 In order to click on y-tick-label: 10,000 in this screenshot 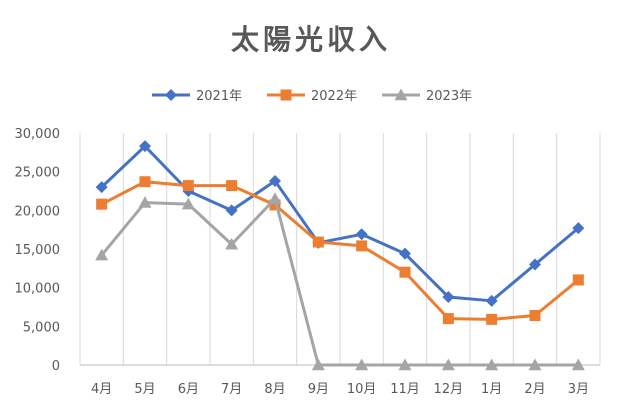, I will do `click(38, 289)`.